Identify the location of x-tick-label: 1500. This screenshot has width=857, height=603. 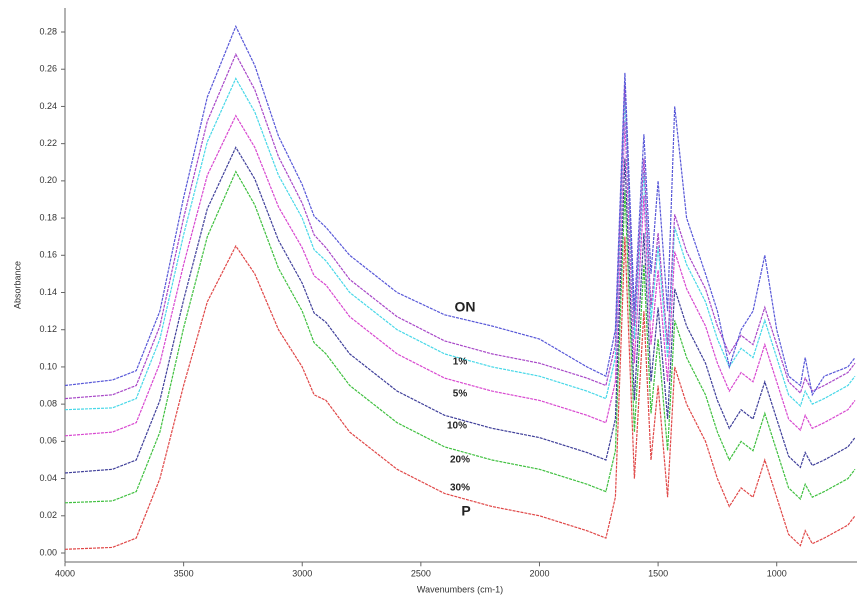
(658, 574).